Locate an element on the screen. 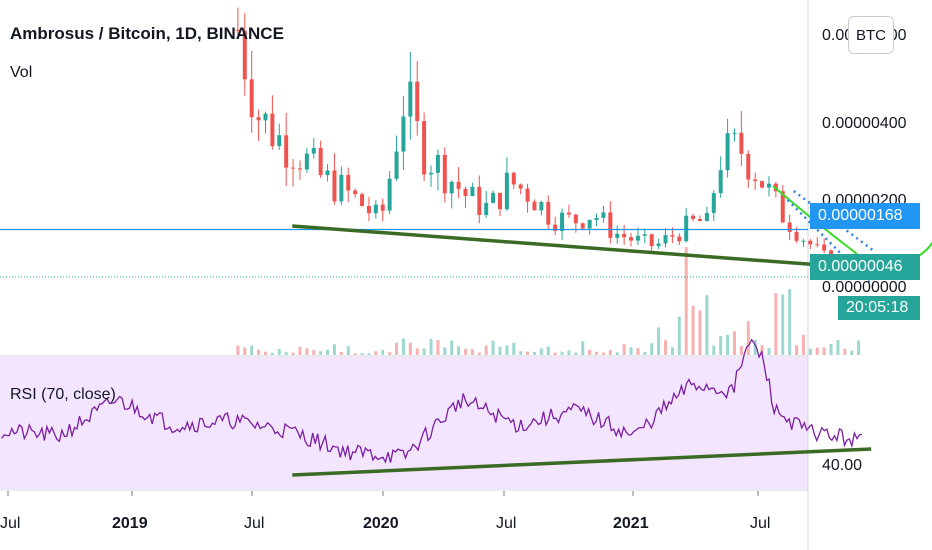  last-price-tag: 0.00000046 is located at coordinates (865, 267).